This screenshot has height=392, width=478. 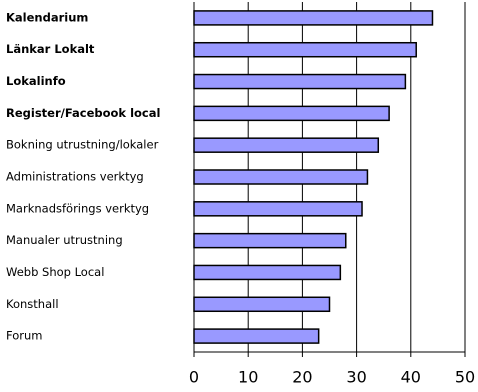 I want to click on y-tick-label: Manualer utrustning, so click(x=64, y=240).